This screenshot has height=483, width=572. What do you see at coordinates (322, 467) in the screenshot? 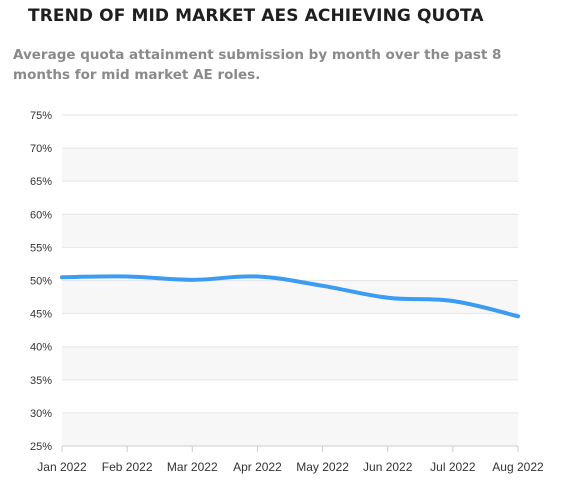
I see `x-tick-label: May 2022` at bounding box center [322, 467].